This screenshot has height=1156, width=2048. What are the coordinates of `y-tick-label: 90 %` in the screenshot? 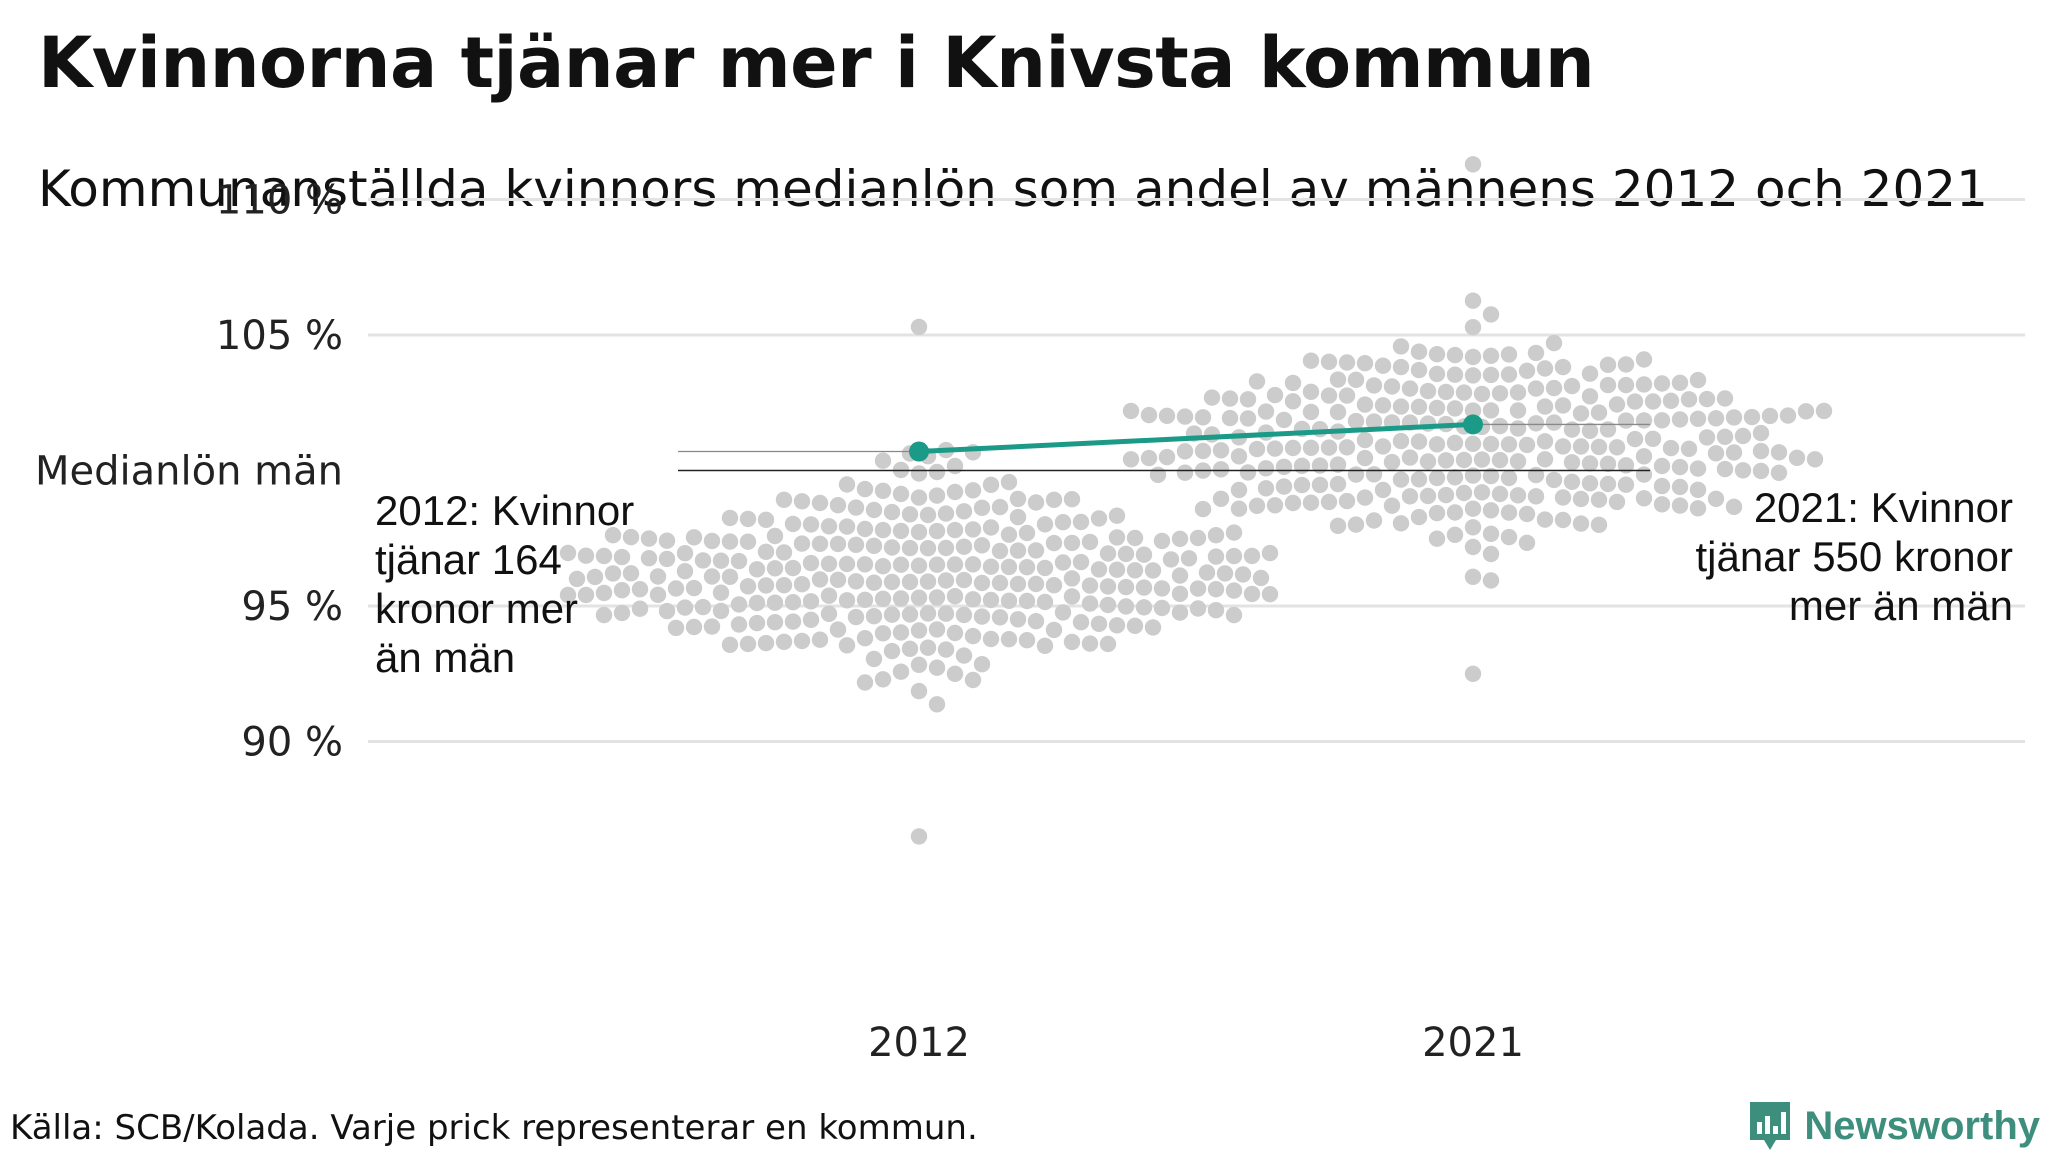 It's located at (292, 743).